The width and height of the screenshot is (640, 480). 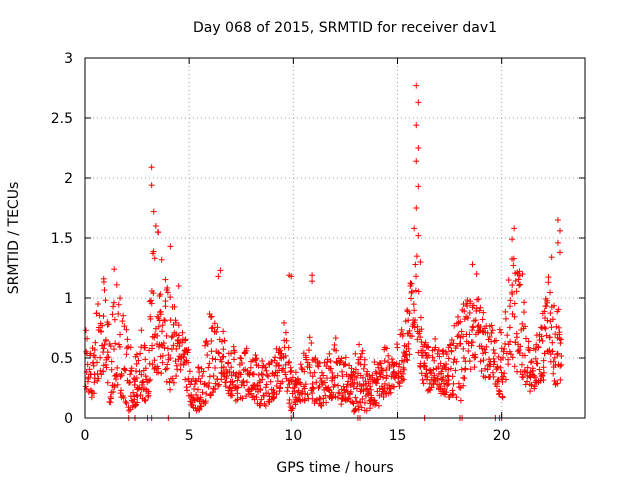 What do you see at coordinates (293, 436) in the screenshot?
I see `x-tick-label: 10` at bounding box center [293, 436].